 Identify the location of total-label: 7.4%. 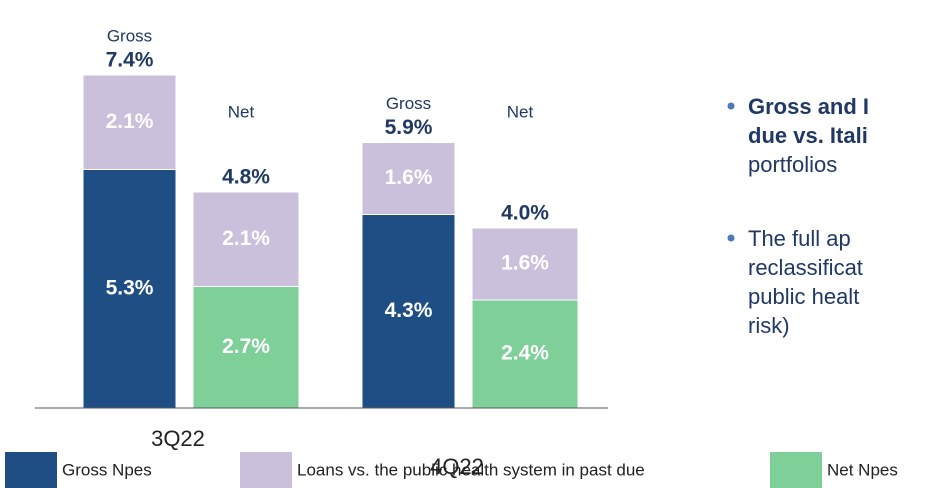
(130, 60).